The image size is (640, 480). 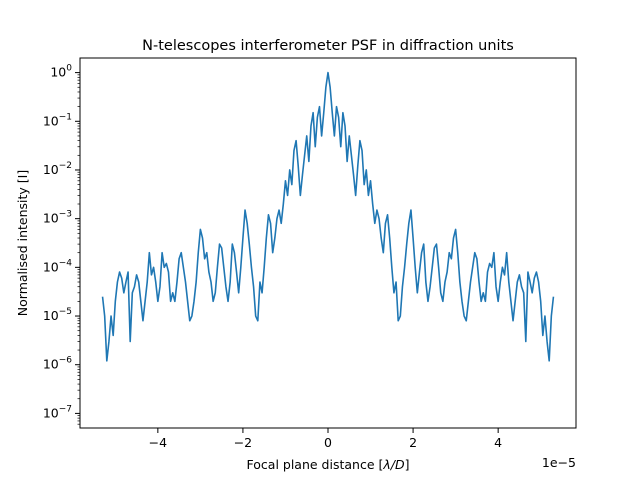 I want to click on x-axis-ticks: −4 −2 0 2 4, so click(x=325, y=439).